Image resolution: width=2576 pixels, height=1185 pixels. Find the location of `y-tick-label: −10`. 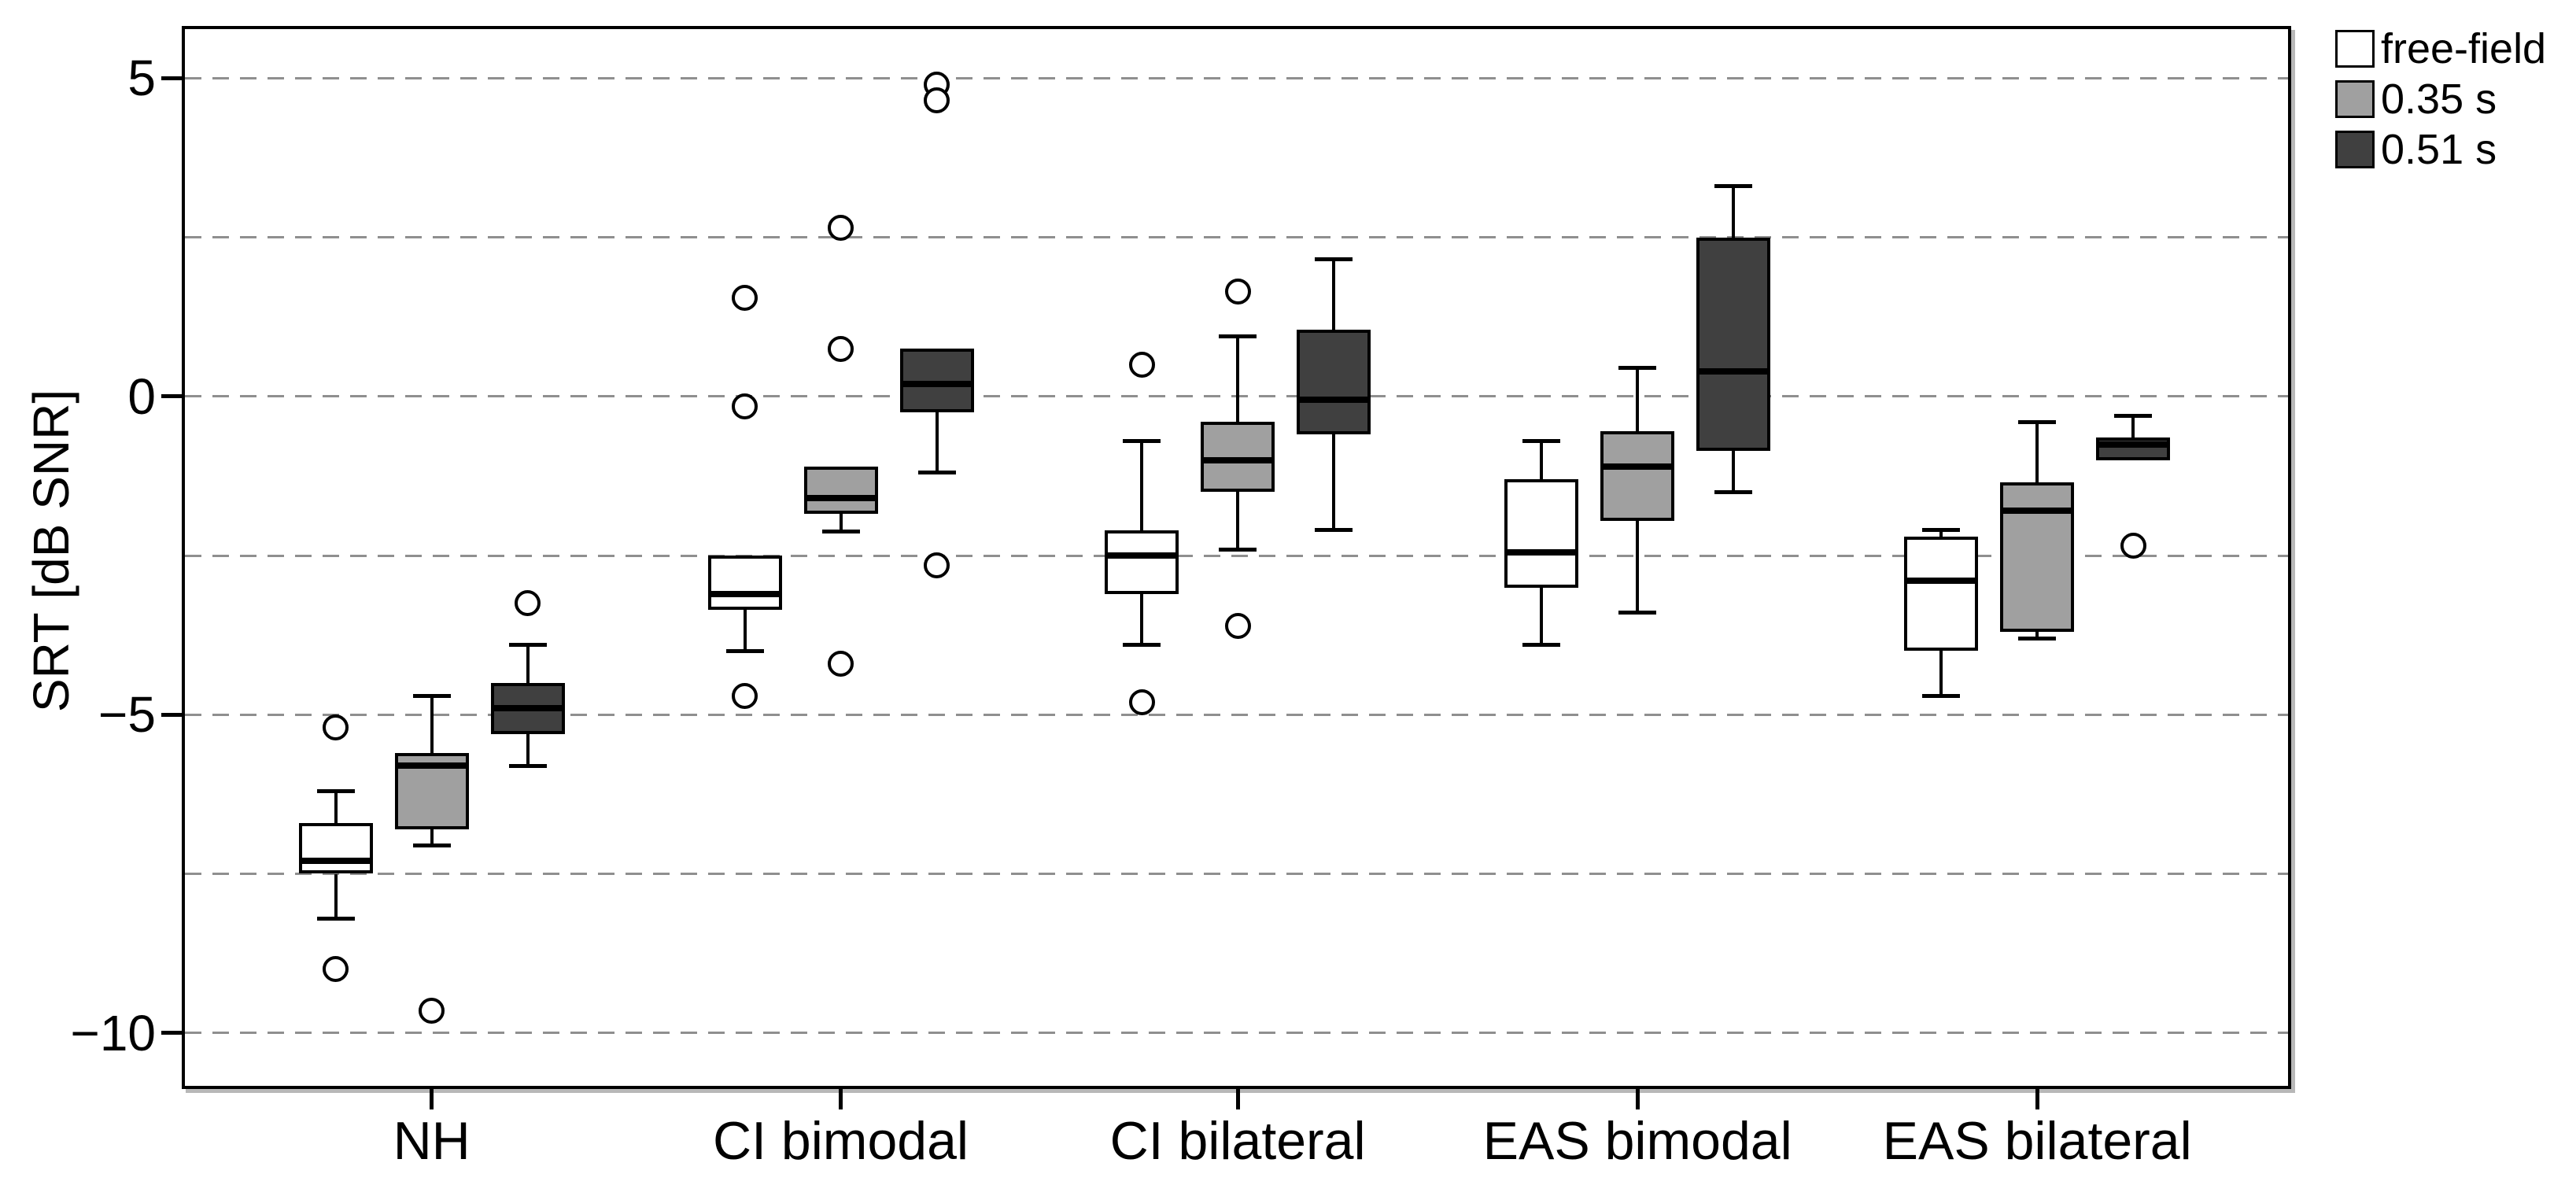

y-tick-label: −10 is located at coordinates (113, 1032).